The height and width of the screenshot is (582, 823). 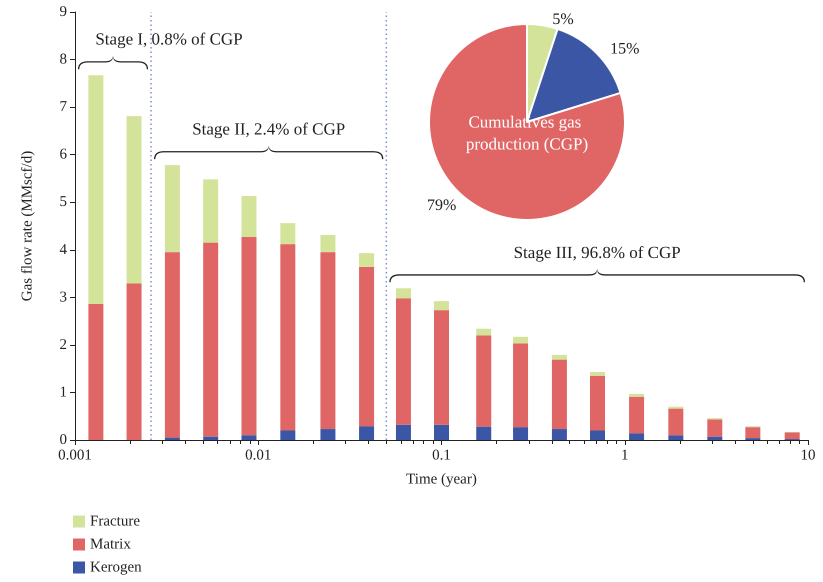 What do you see at coordinates (63, 392) in the screenshot?
I see `y-tick-label: 1` at bounding box center [63, 392].